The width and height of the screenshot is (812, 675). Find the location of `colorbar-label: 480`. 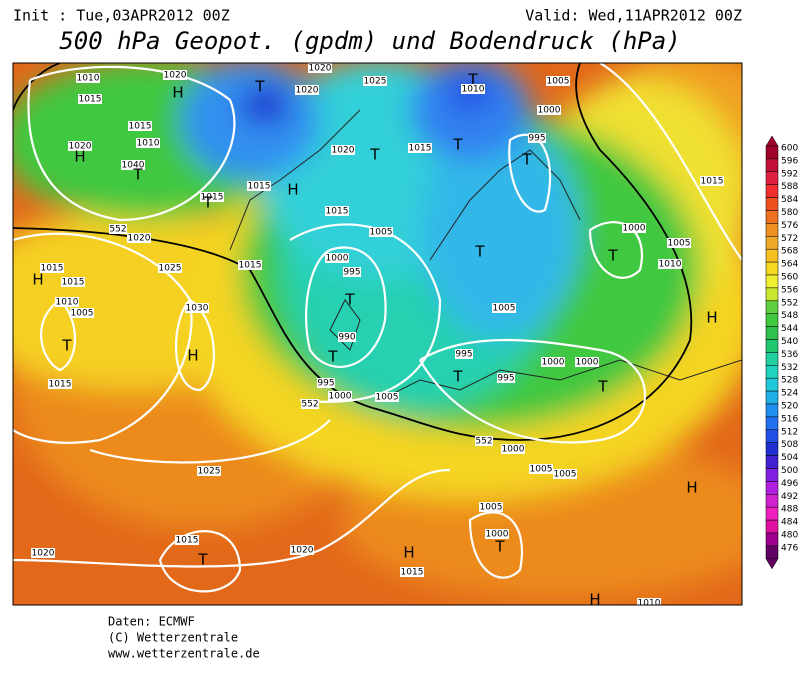

colorbar-label: 480 is located at coordinates (789, 536).